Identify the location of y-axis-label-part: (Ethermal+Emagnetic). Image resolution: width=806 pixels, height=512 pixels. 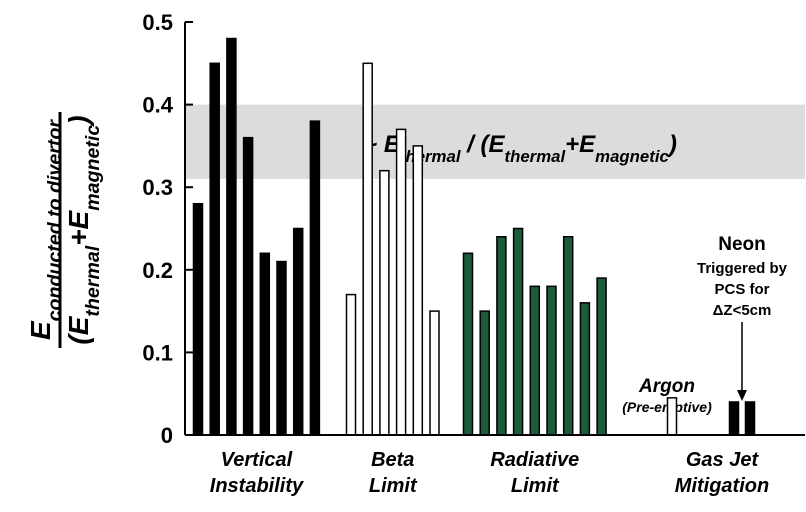
(83, 229).